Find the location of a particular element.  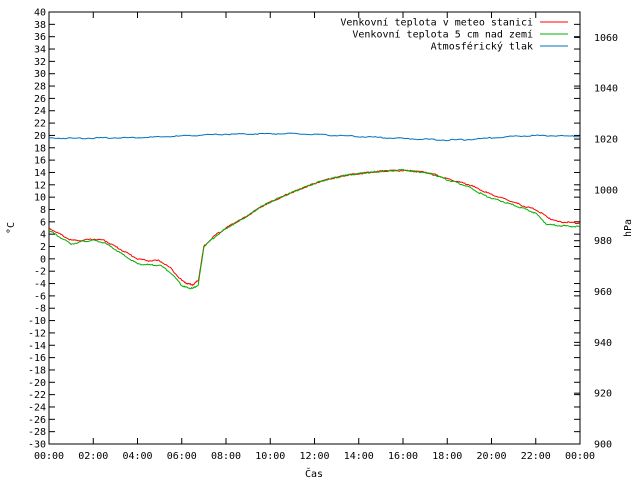

y2-tick-label: 1000 is located at coordinates (606, 190).